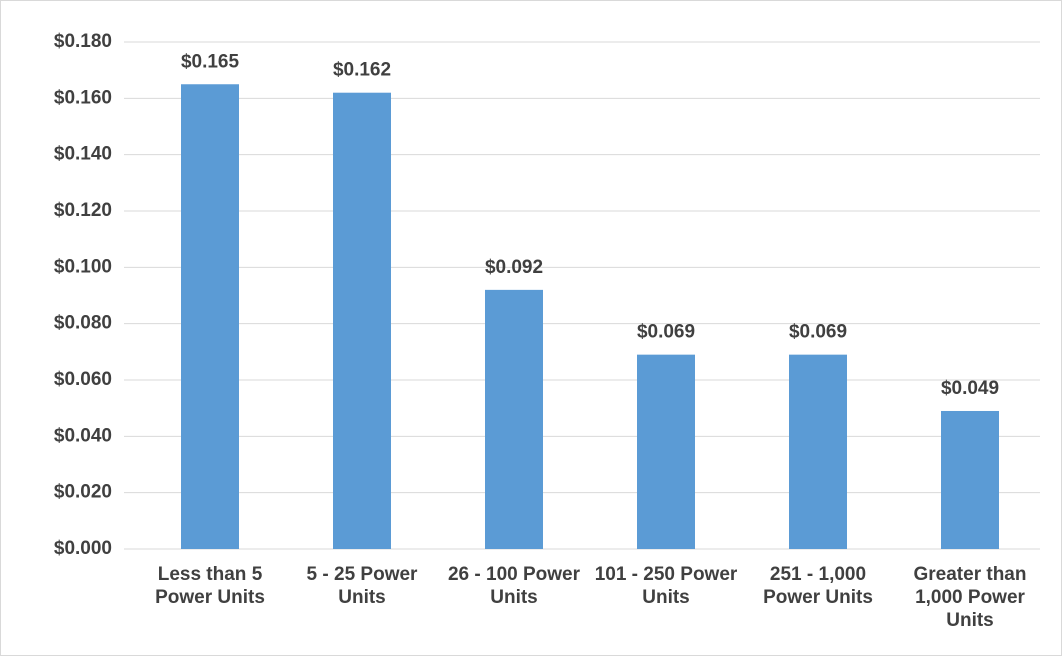  What do you see at coordinates (210, 61) in the screenshot?
I see `data-label: $0.165` at bounding box center [210, 61].